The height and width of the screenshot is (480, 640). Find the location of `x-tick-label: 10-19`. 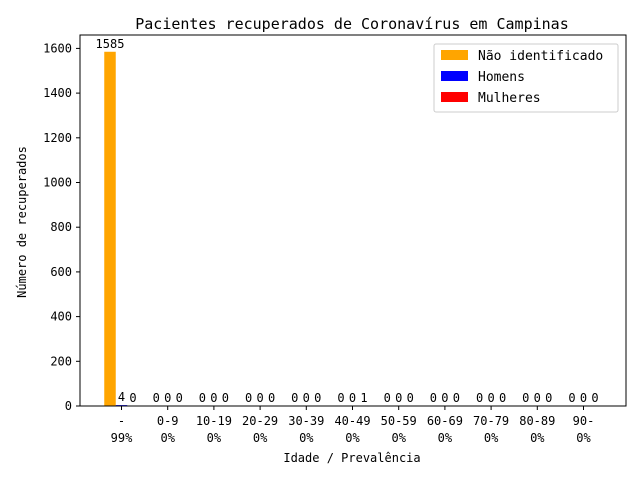

x-tick-label: 10-19 is located at coordinates (214, 421).